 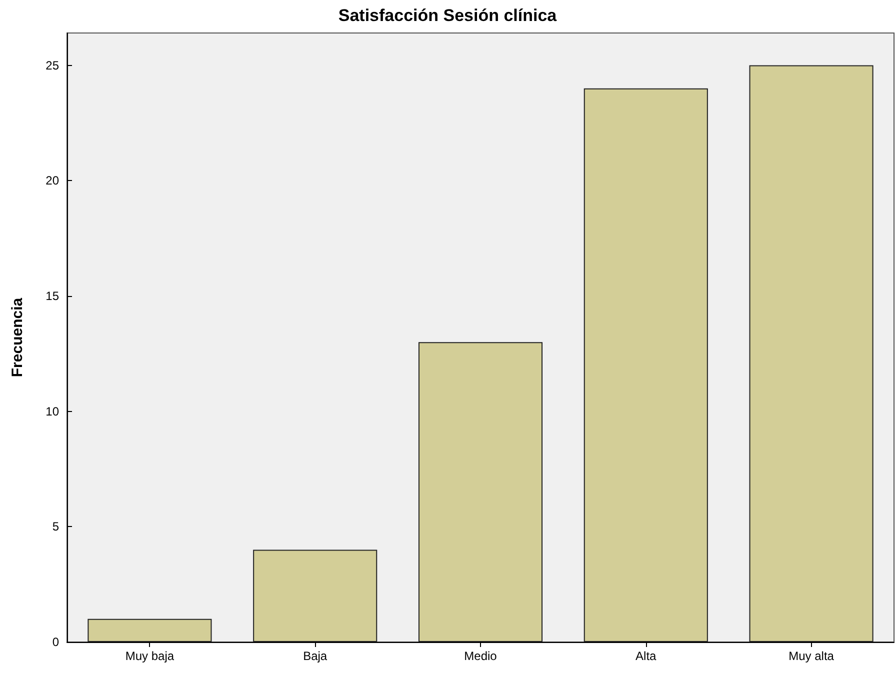 I want to click on x-tick-label: Muy baja, so click(x=149, y=656).